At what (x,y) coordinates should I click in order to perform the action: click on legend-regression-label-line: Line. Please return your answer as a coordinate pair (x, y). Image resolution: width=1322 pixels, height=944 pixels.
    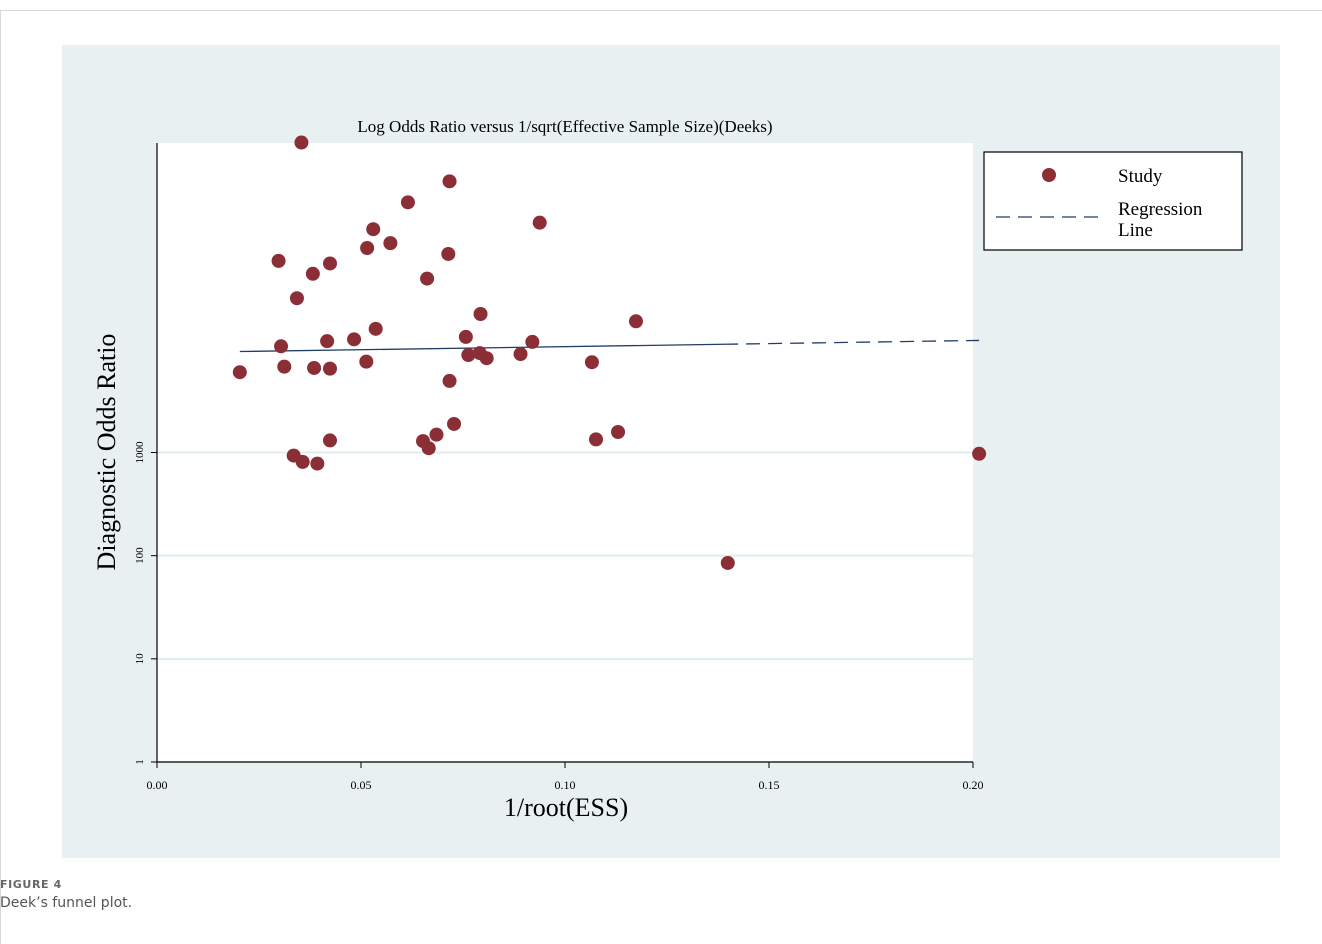
    Looking at the image, I should click on (1135, 230).